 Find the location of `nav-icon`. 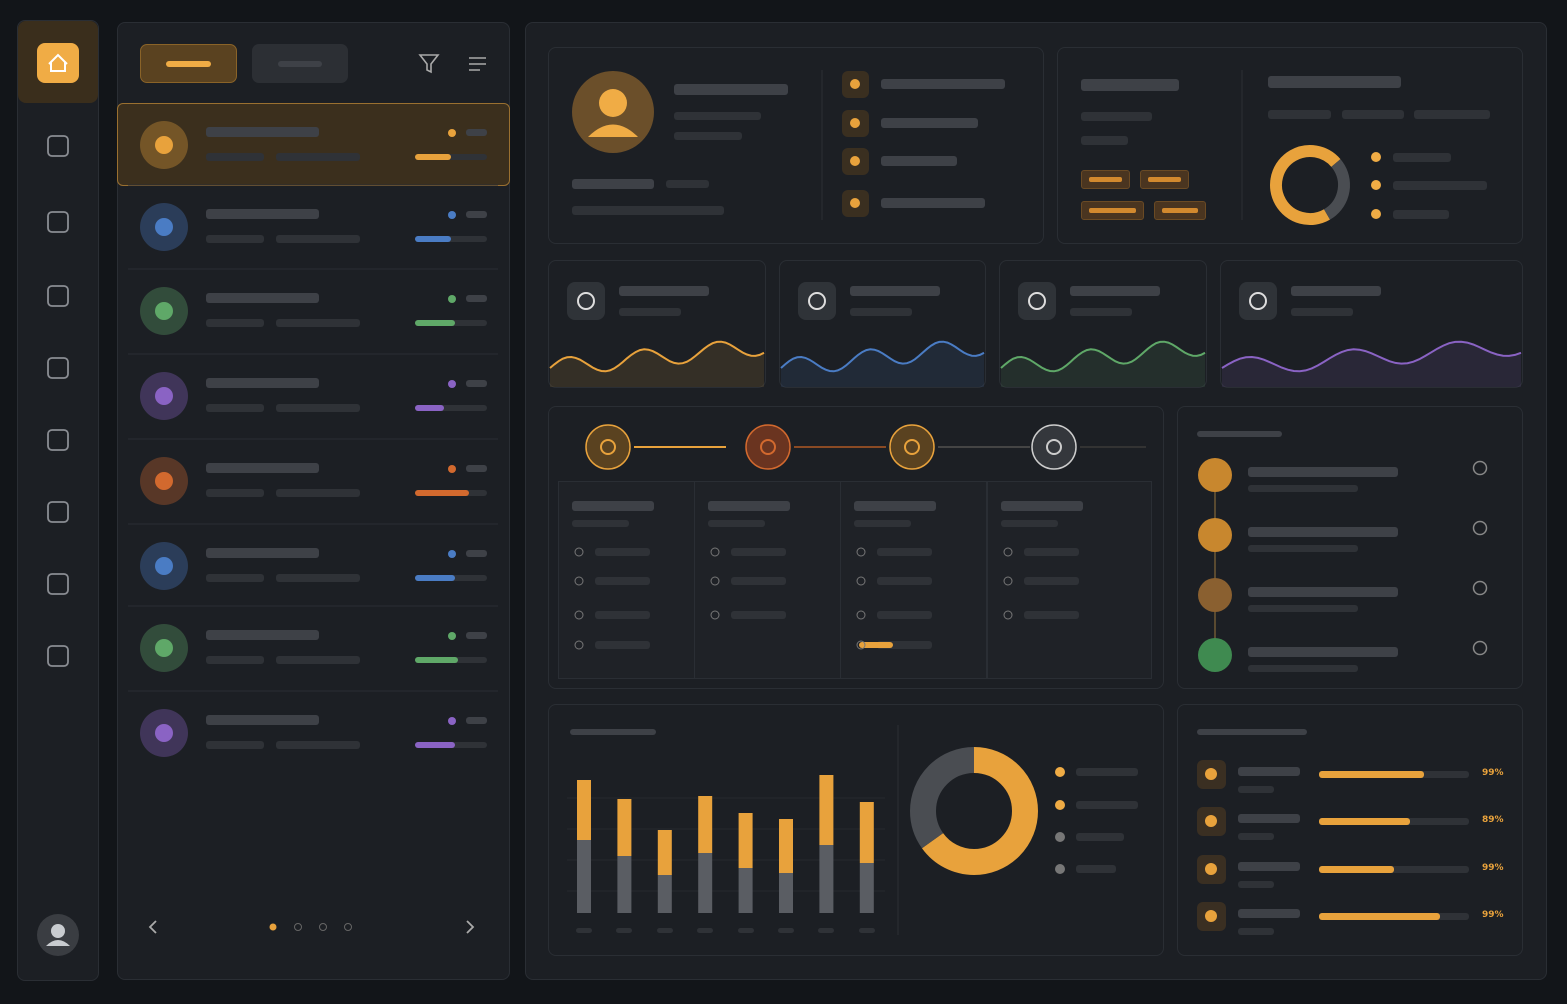

nav-icon is located at coordinates (58, 146).